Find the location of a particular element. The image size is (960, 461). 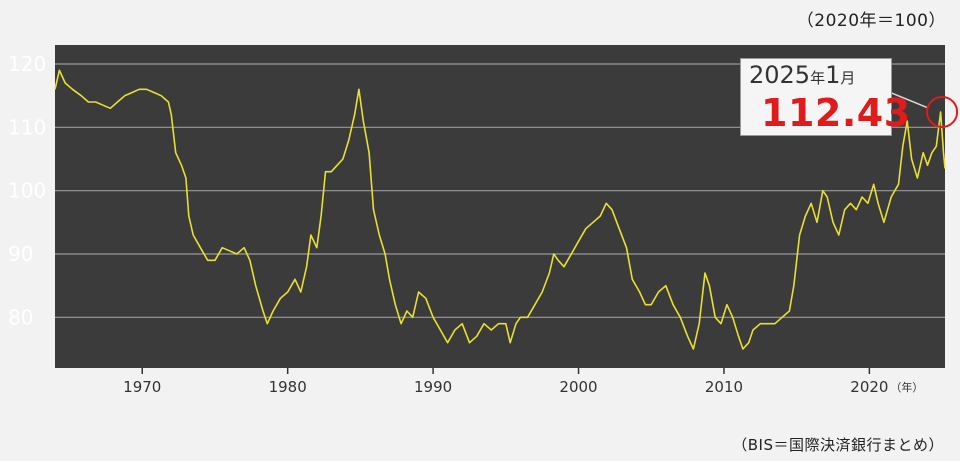

callout-pointer is located at coordinates (908, 100).